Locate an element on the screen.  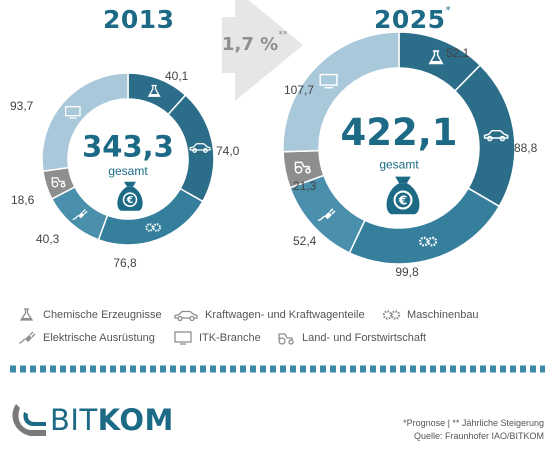
data-label: 40,3 is located at coordinates (48, 239).